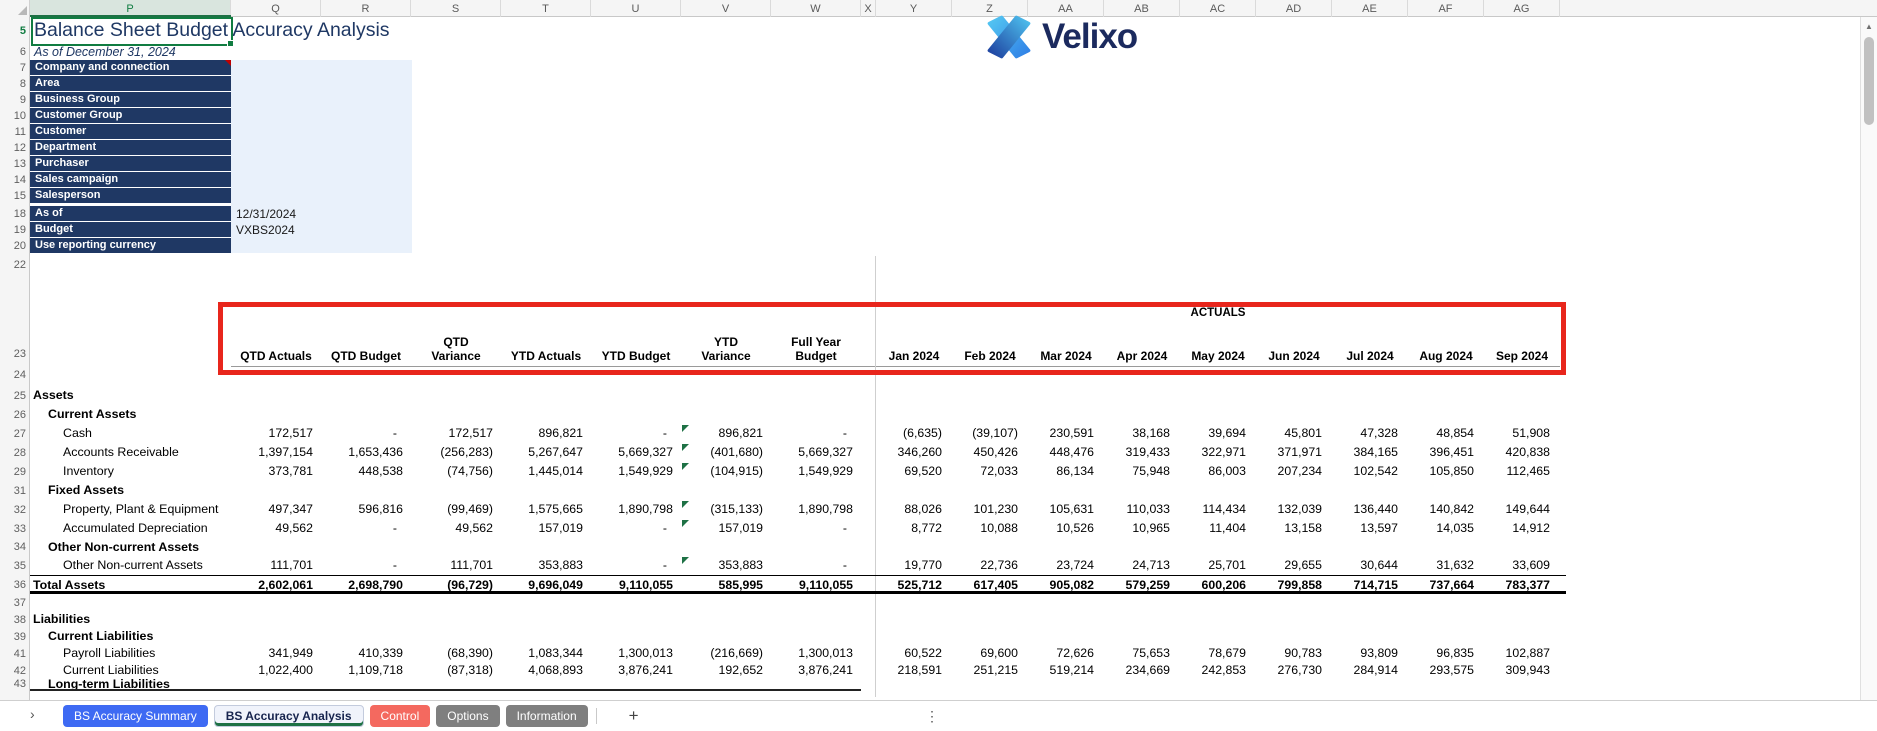 This screenshot has height=731, width=1877. What do you see at coordinates (366, 356) in the screenshot?
I see `col-label-qtd-budget: QTD Budget` at bounding box center [366, 356].